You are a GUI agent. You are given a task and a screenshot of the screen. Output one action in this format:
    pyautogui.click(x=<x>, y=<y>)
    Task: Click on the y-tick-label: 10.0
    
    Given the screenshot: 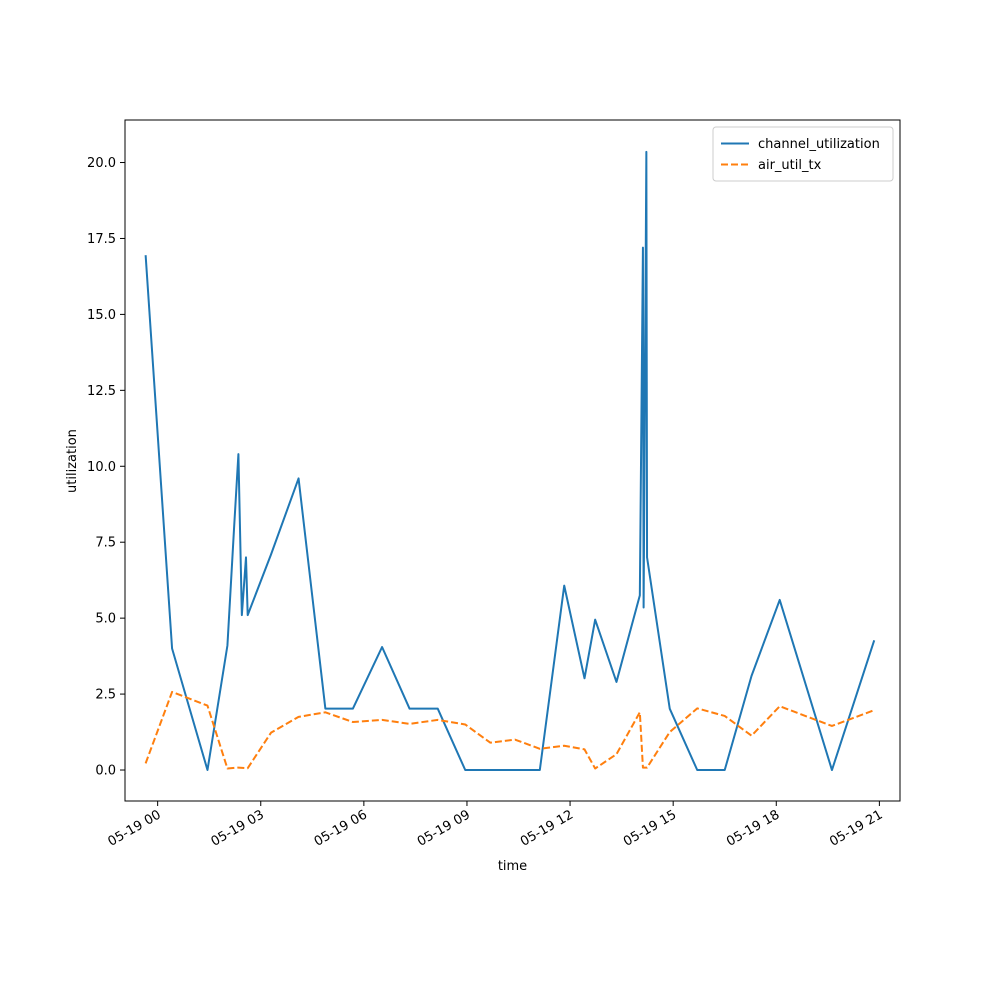 What is the action you would take?
    pyautogui.click(x=101, y=467)
    